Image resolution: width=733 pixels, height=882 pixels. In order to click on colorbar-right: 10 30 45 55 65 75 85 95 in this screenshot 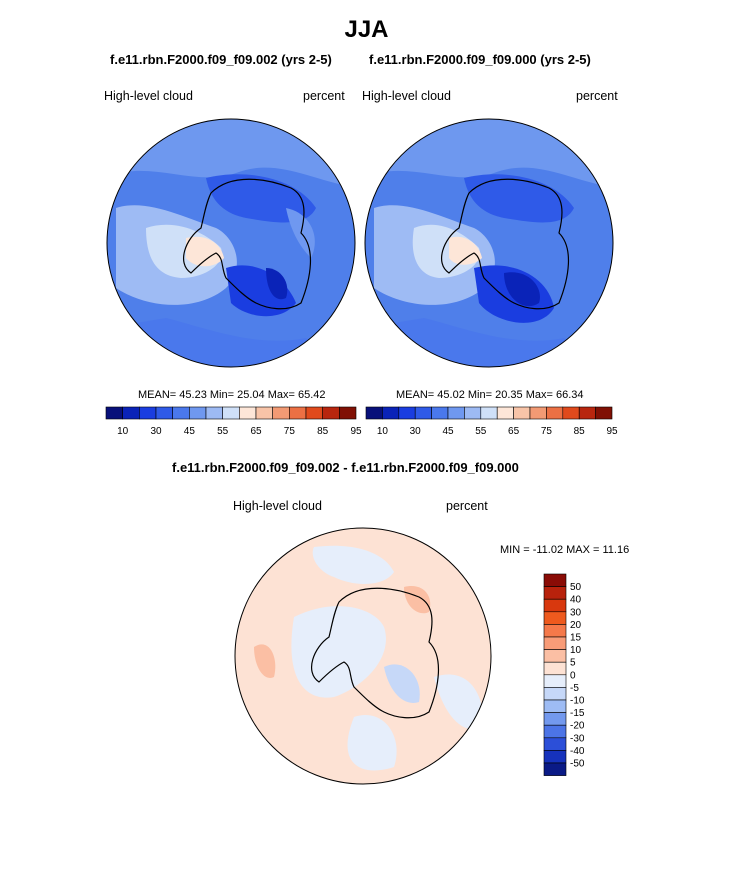, I will do `click(491, 421)`.